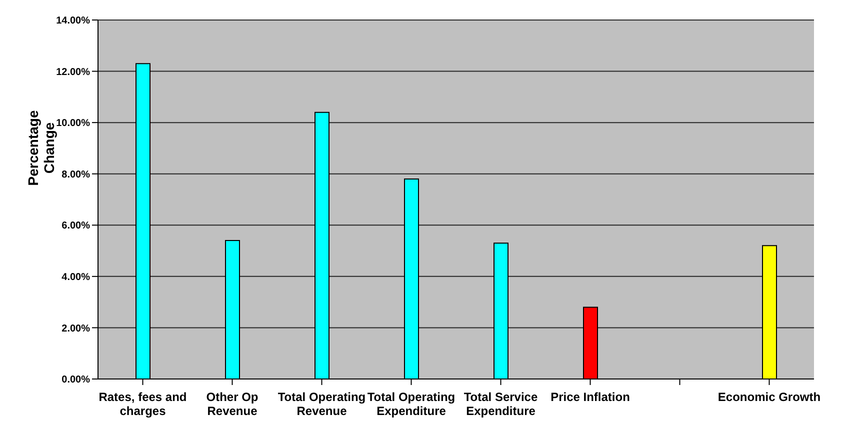 The image size is (852, 437). What do you see at coordinates (411, 404) in the screenshot?
I see `x-tick-label: Total Operating Expenditure` at bounding box center [411, 404].